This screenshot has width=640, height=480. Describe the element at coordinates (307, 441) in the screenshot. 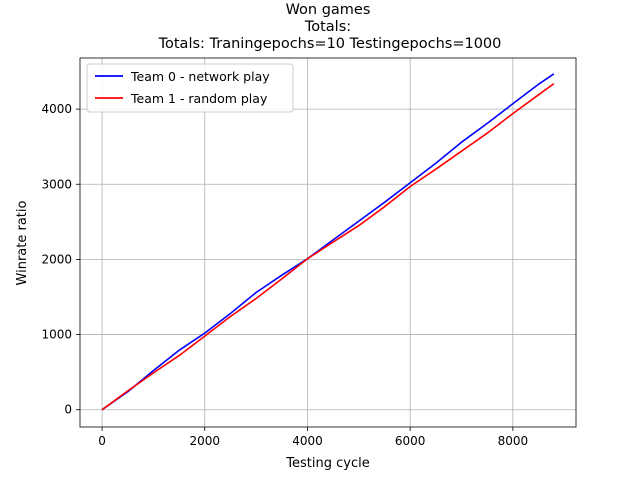

I see `x-tick-label: 4000` at that location.